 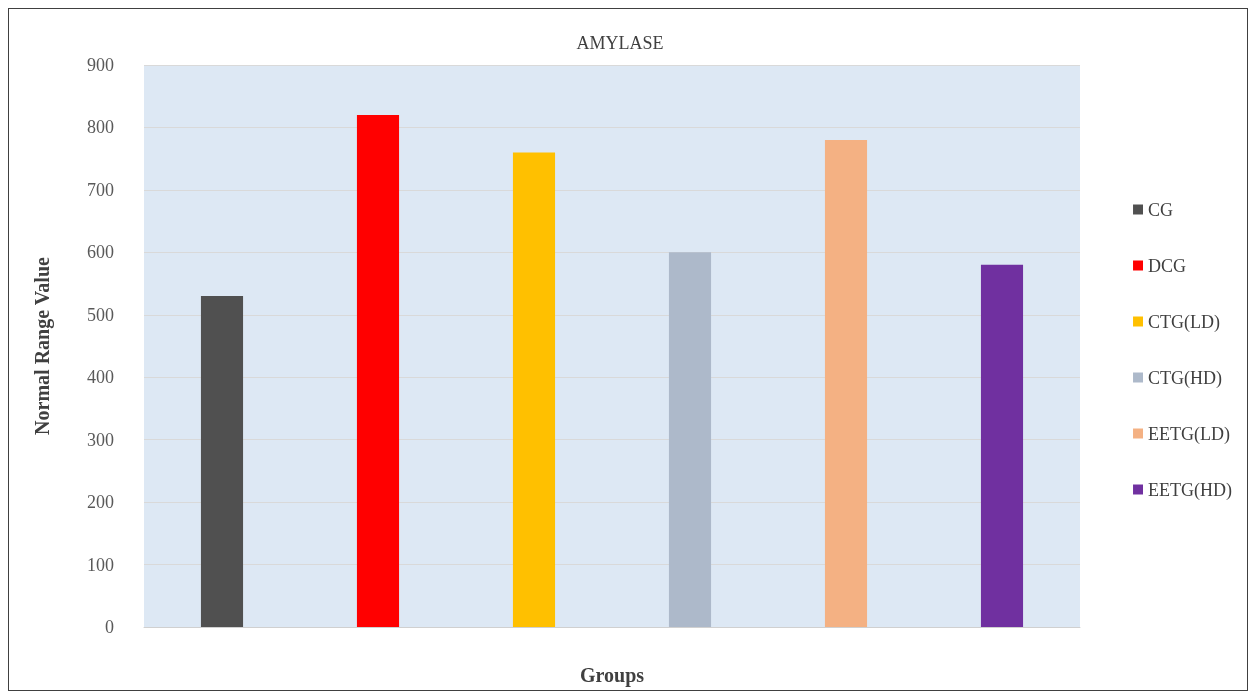 What do you see at coordinates (100, 252) in the screenshot?
I see `y-tick-label: 600` at bounding box center [100, 252].